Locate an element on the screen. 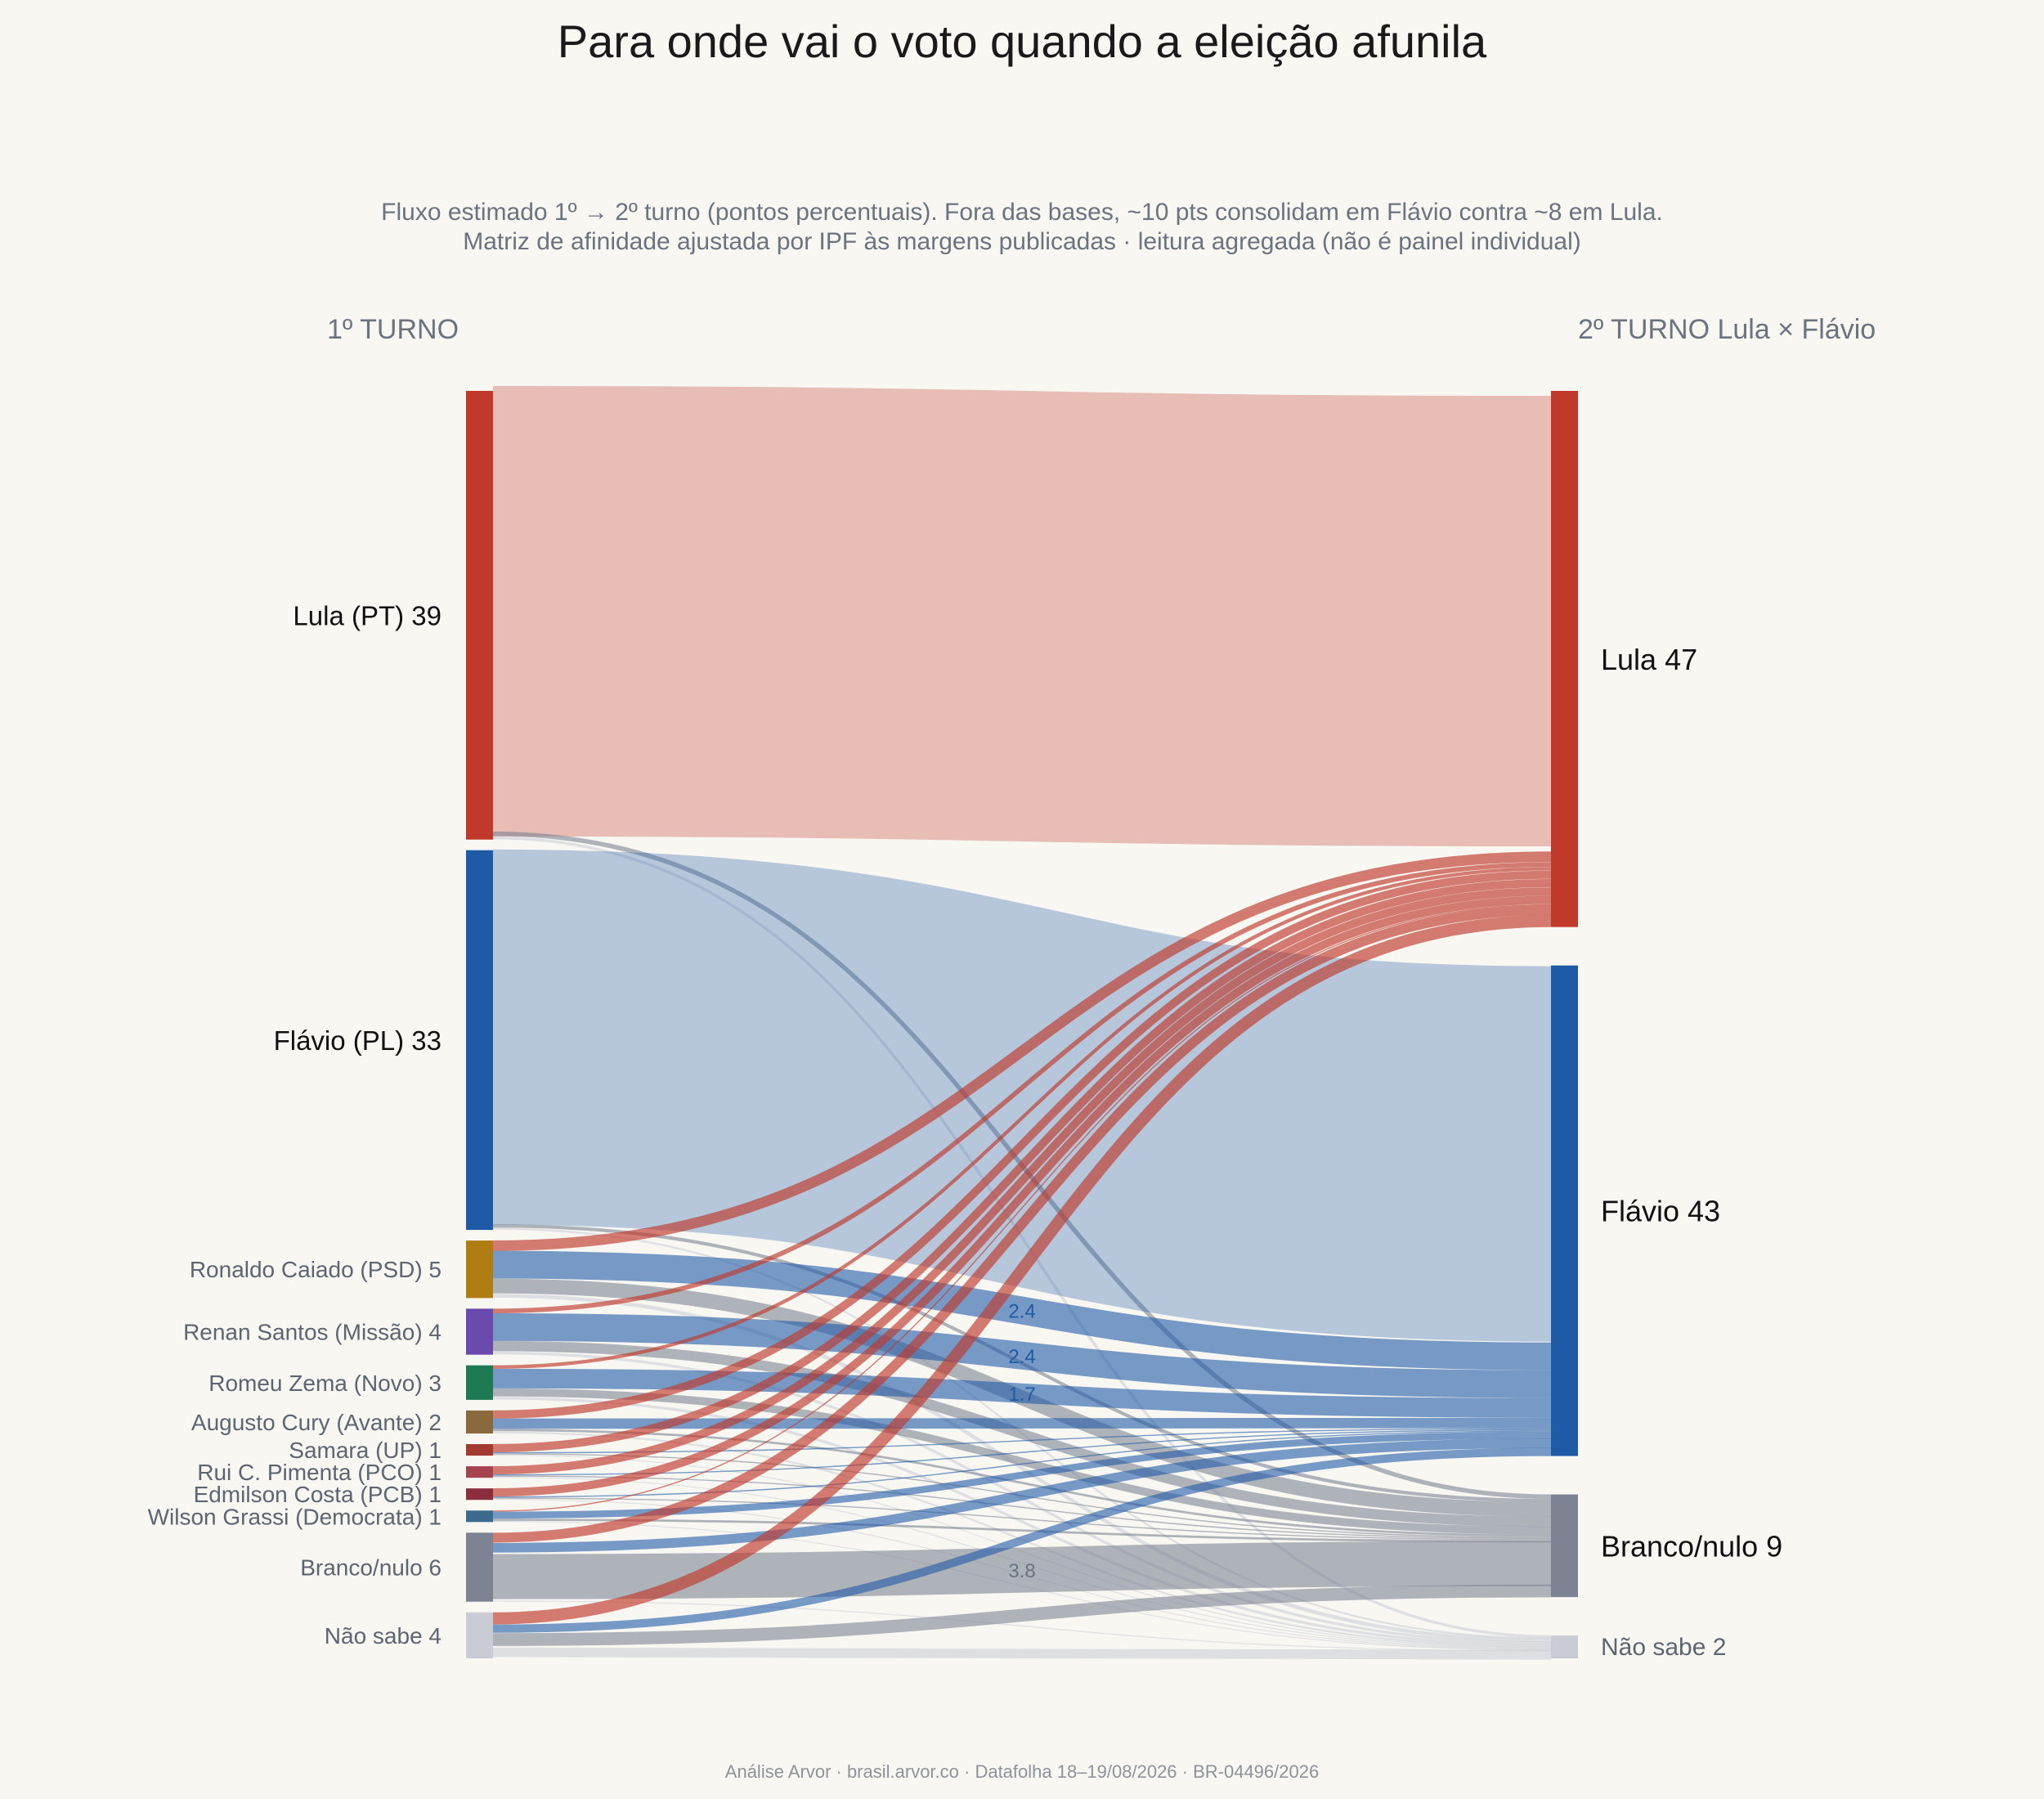  flow-renan-to-lula2 is located at coordinates (1022, 1088).